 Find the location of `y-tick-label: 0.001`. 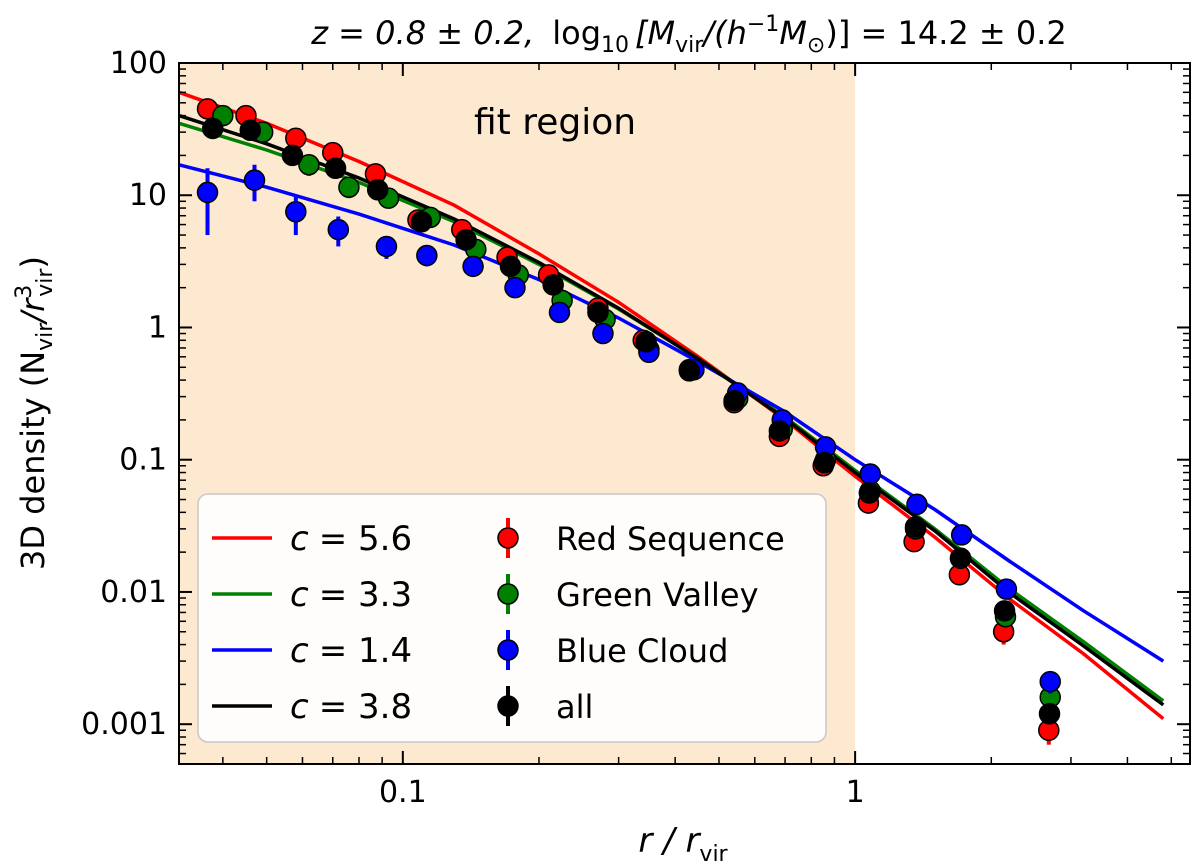

y-tick-label: 0.001 is located at coordinates (124, 724).